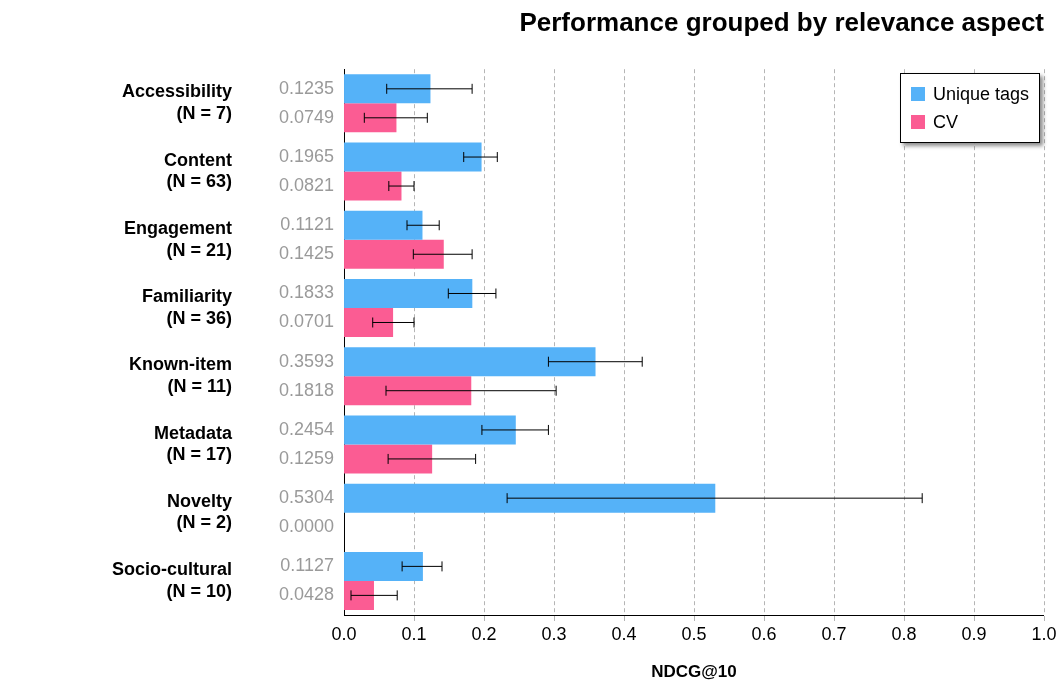 This screenshot has width=1058, height=687. Describe the element at coordinates (344, 633) in the screenshot. I see `x-tick-label: 0.0` at that location.